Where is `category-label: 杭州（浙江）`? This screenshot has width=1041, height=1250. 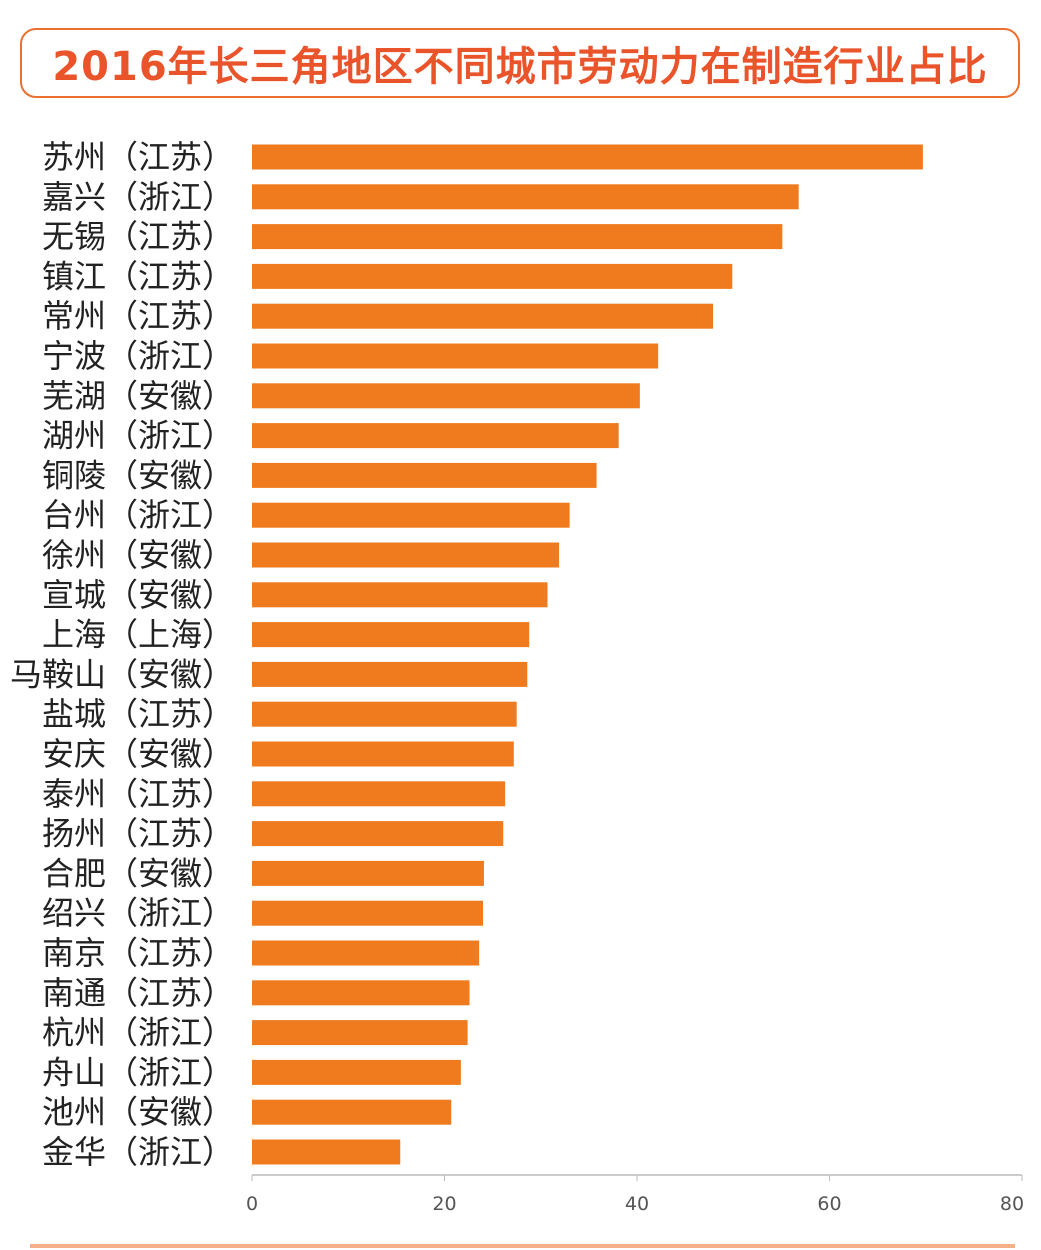
category-label: 杭州（浙江） is located at coordinates (138, 1033).